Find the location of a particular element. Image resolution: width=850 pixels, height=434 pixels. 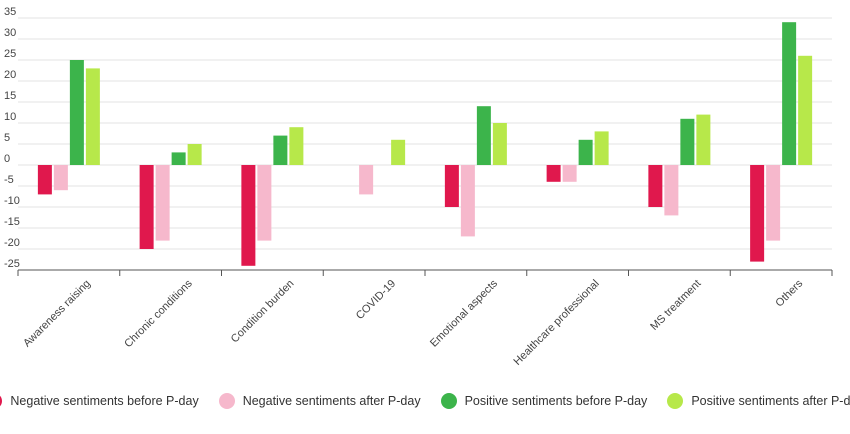

category-label: Emotional aspects is located at coordinates (464, 313).